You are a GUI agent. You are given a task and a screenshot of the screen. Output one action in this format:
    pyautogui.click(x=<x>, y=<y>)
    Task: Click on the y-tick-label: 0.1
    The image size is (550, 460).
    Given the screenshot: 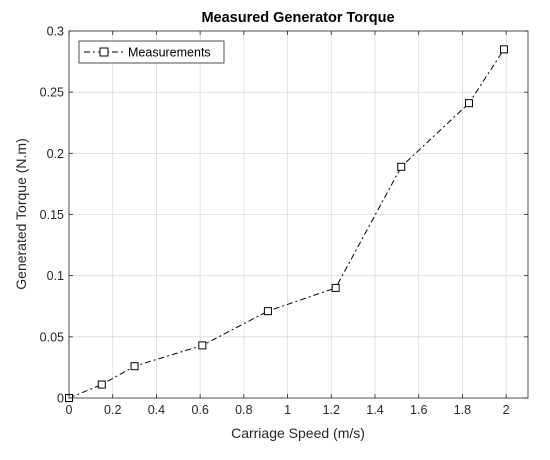 What is the action you would take?
    pyautogui.click(x=55, y=276)
    